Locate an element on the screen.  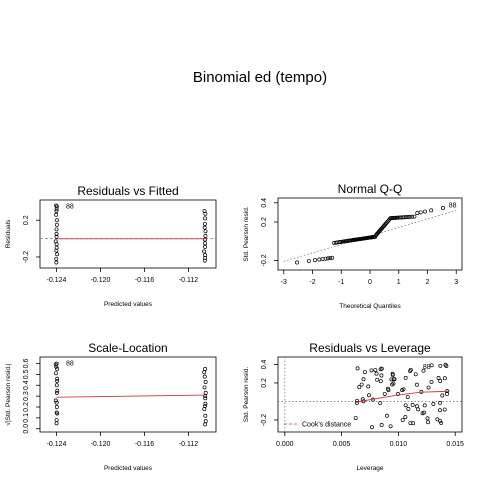
legend-label: Cook's distance is located at coordinates (326, 425).